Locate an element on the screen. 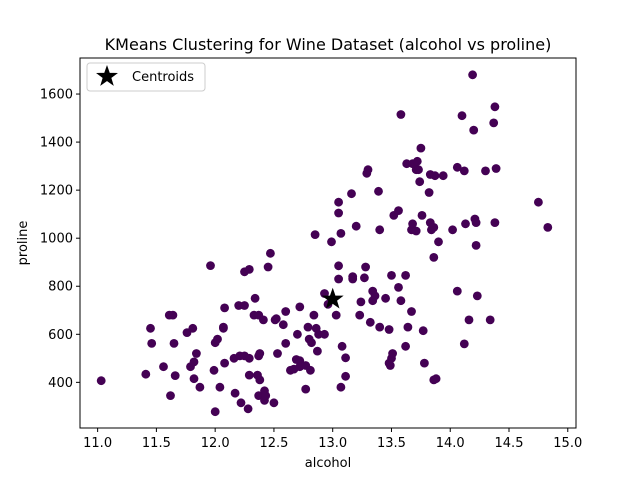 This screenshot has width=640, height=484. x-tick-label: 14.0 is located at coordinates (450, 443).